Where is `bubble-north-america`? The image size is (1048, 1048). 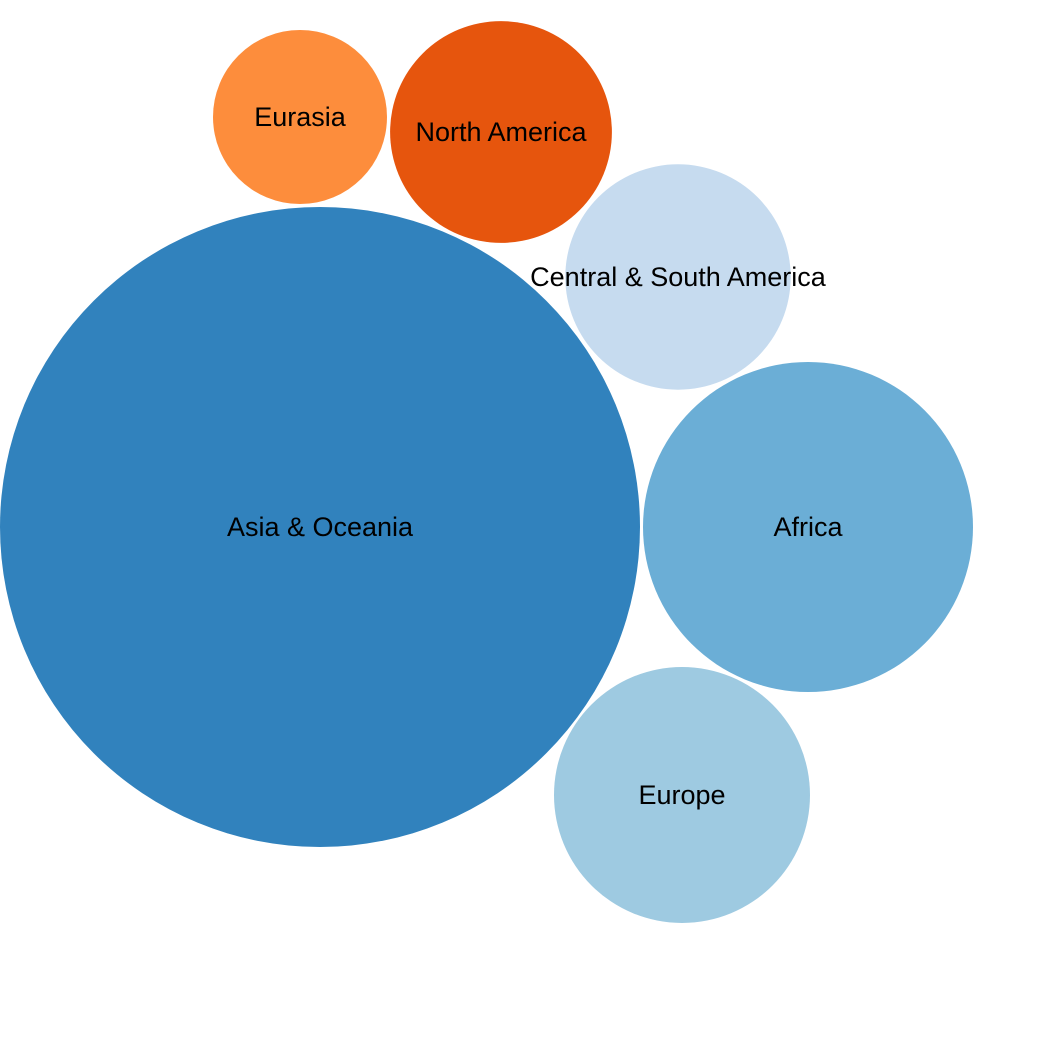 bubble-north-america is located at coordinates (501, 132).